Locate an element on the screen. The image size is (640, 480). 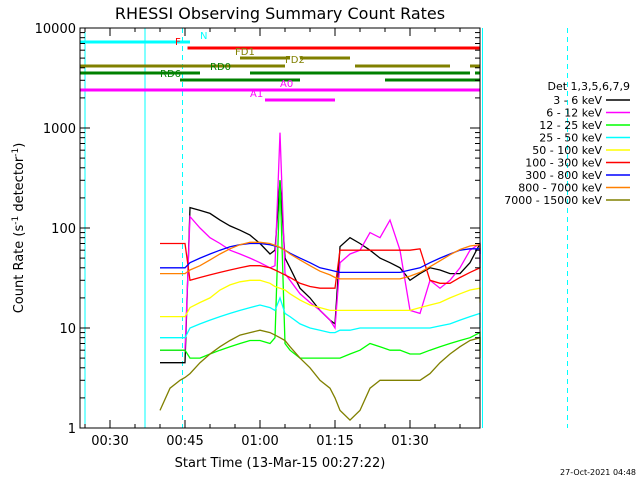
y-tick-label-2: 100 is located at coordinates (63, 229).